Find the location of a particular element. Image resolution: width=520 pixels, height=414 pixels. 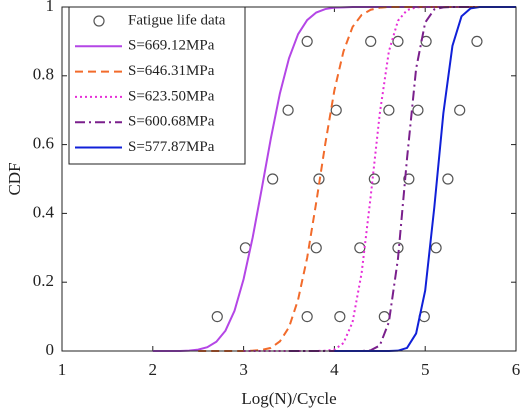

x-tick-label: 4 is located at coordinates (334, 369).